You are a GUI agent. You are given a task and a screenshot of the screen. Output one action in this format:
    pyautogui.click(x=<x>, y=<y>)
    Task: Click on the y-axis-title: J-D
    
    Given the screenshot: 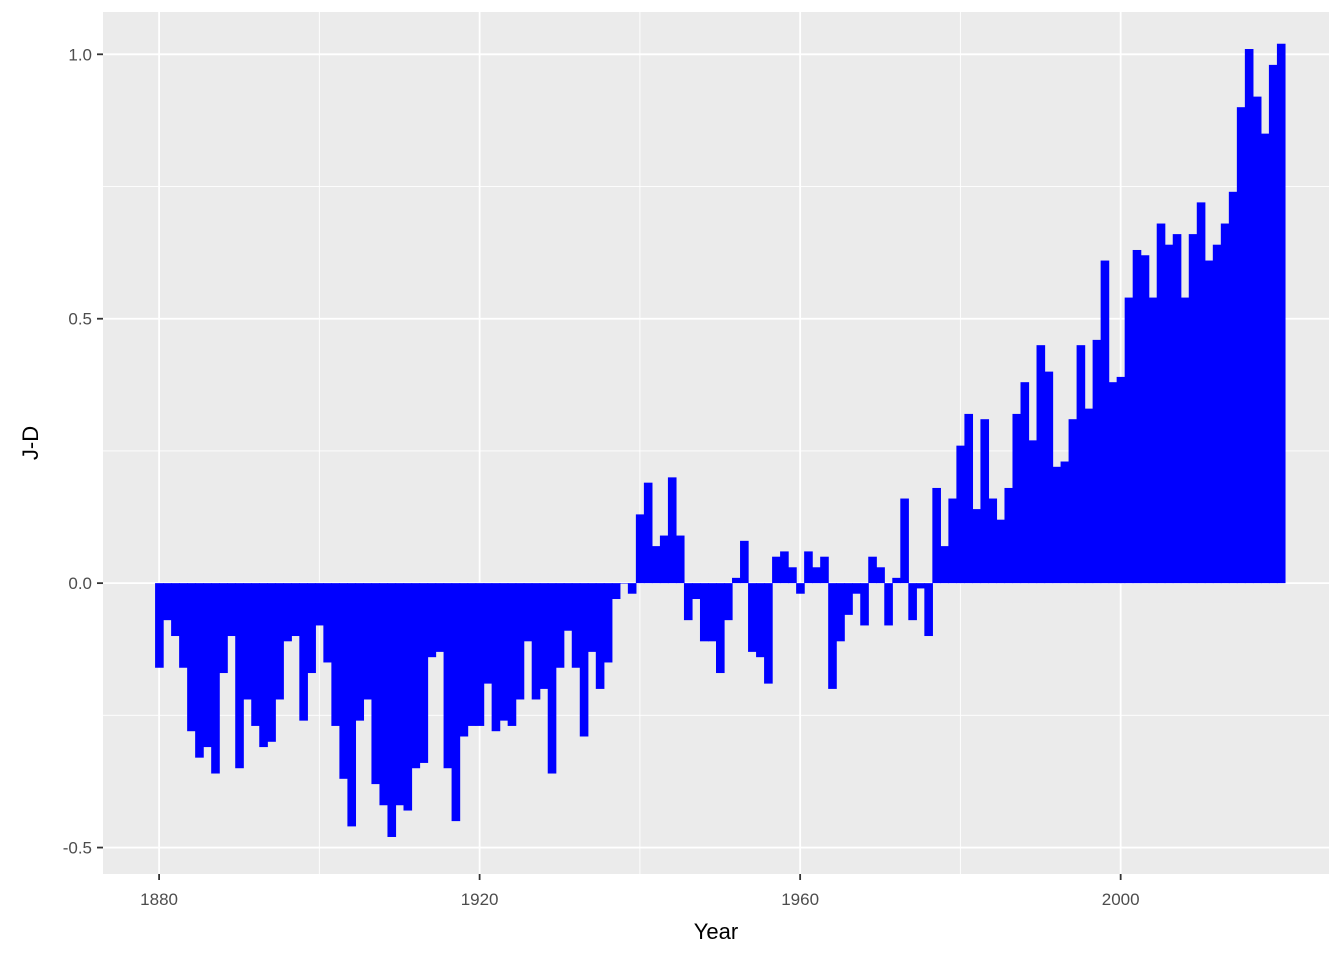 What is the action you would take?
    pyautogui.click(x=30, y=443)
    